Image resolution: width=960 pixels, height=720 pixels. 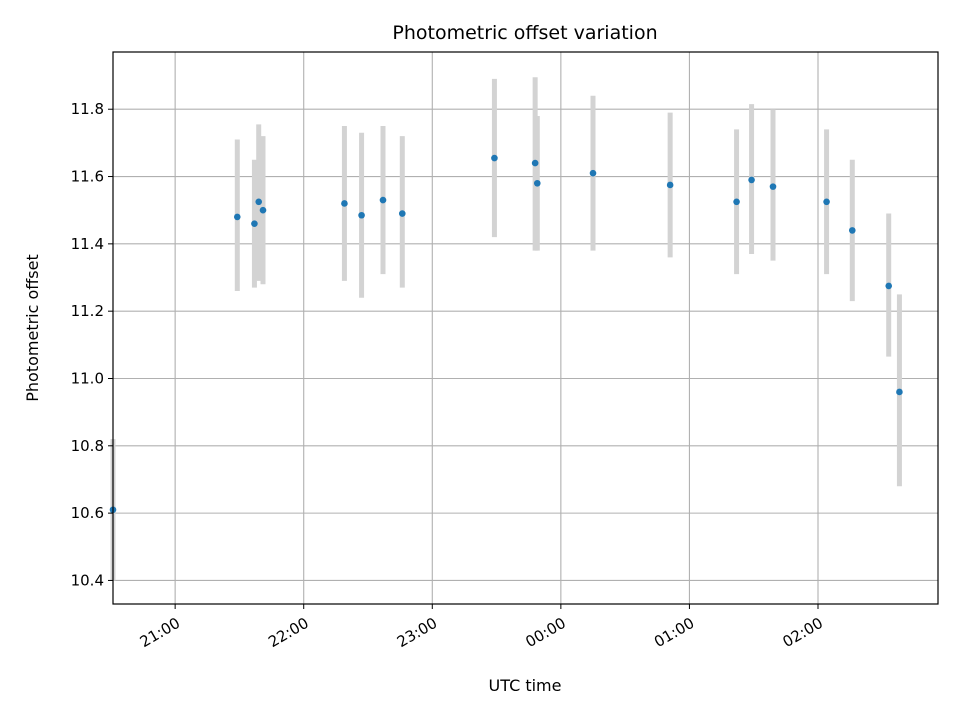 I want to click on y-axis-ticks: 10.4 10.6 10.8 11.0 11.2 11.4 11.6 11.8, so click(x=92, y=344).